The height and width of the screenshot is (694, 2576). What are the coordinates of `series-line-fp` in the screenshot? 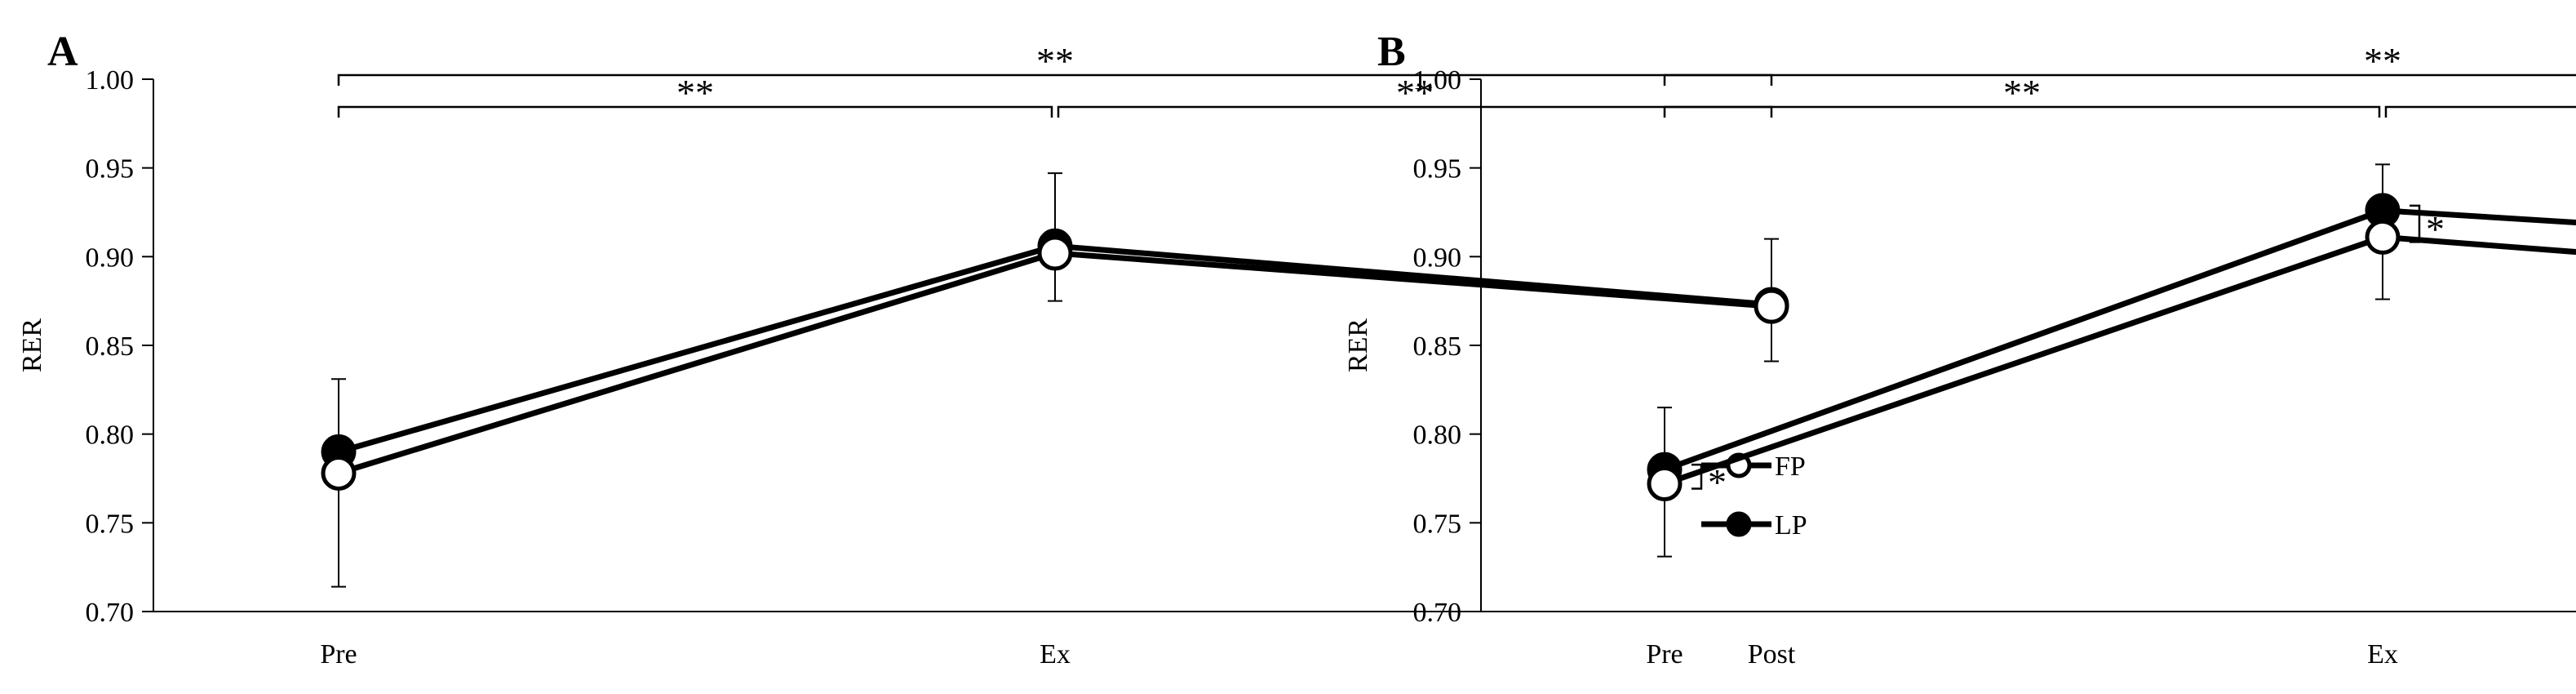 It's located at (2119, 360).